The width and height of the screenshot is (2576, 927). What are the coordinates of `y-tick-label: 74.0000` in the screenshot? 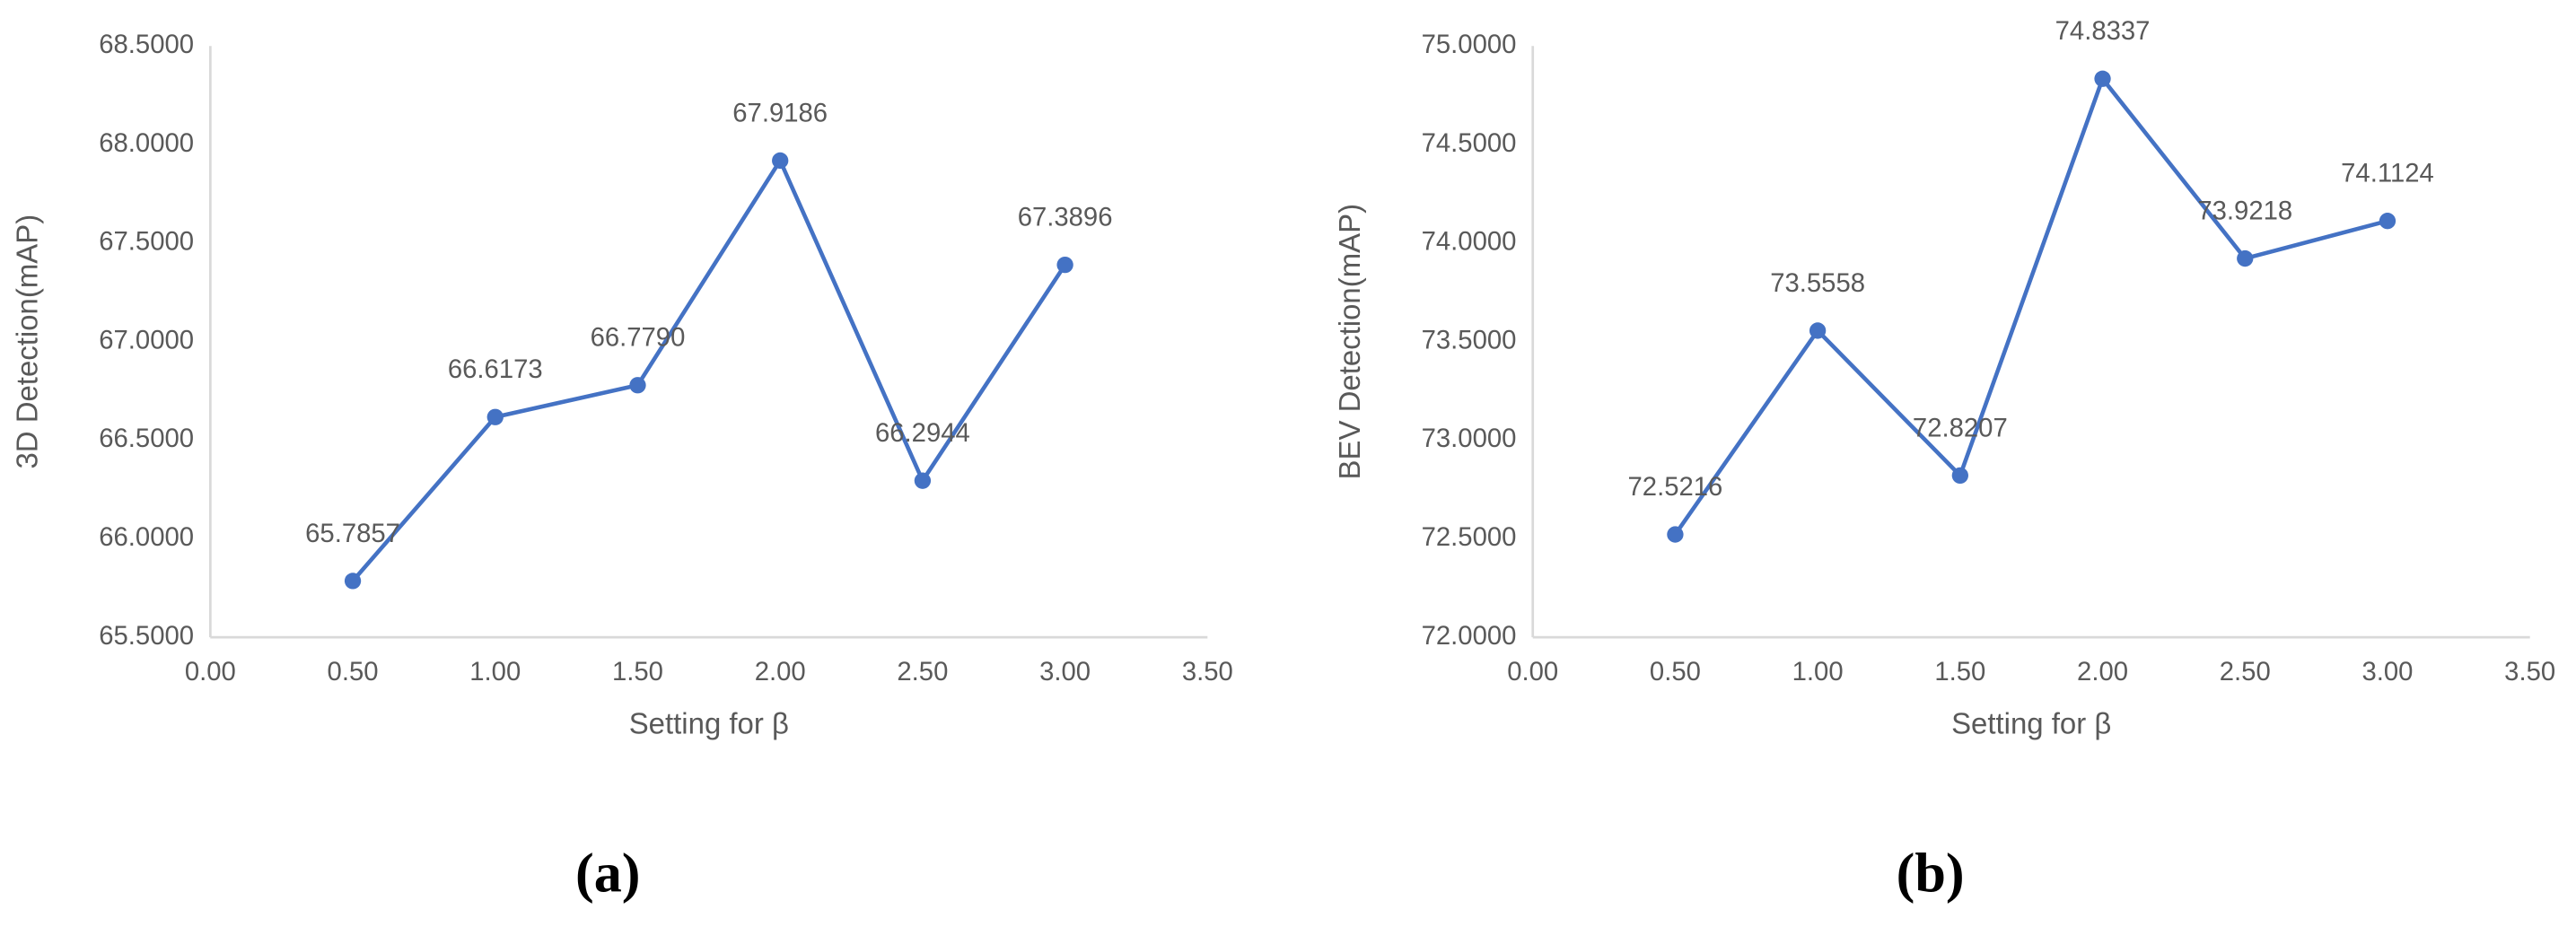 It's located at (1469, 242).